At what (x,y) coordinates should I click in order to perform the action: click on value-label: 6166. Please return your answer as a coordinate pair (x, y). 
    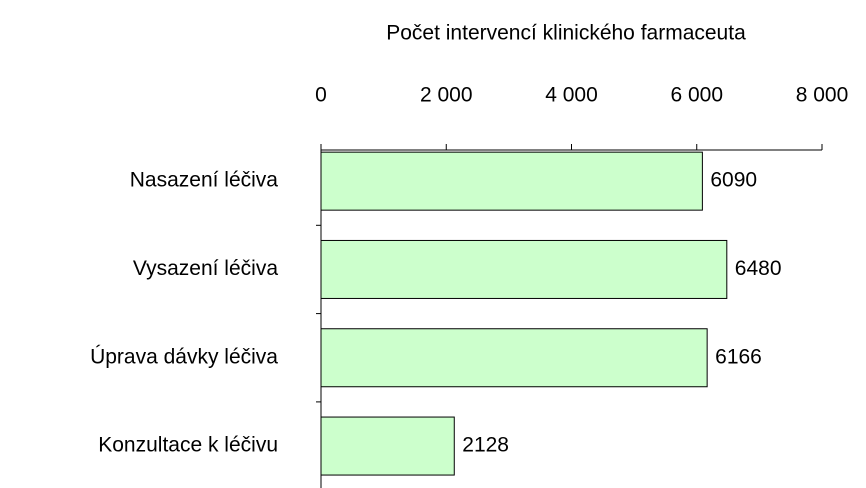
    Looking at the image, I should click on (738, 356).